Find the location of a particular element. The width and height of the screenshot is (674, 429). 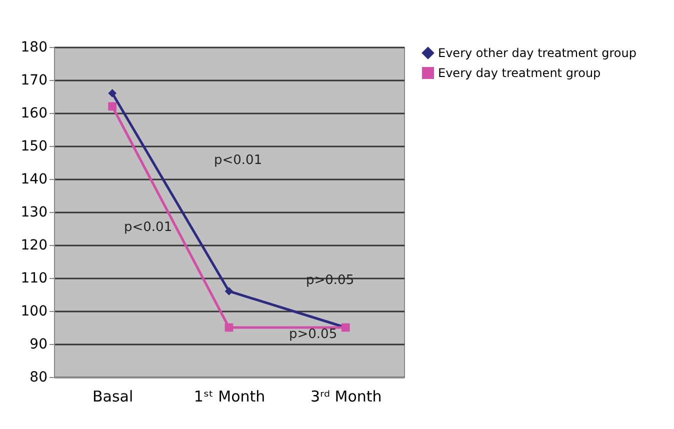

y-tick-label: 180 is located at coordinates (34, 48).